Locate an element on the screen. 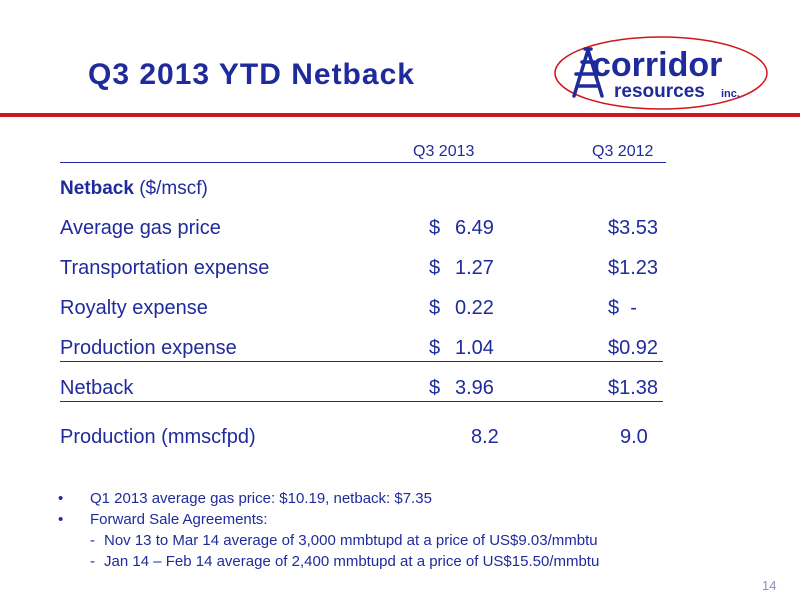 This screenshot has height=600, width=800. row-value-2013: 1.27 is located at coordinates (474, 268).